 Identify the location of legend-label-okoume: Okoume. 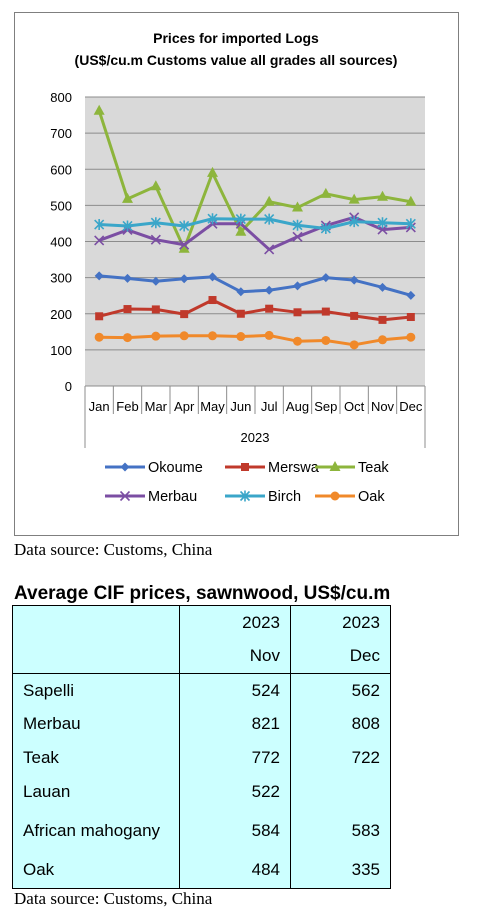
(175, 468).